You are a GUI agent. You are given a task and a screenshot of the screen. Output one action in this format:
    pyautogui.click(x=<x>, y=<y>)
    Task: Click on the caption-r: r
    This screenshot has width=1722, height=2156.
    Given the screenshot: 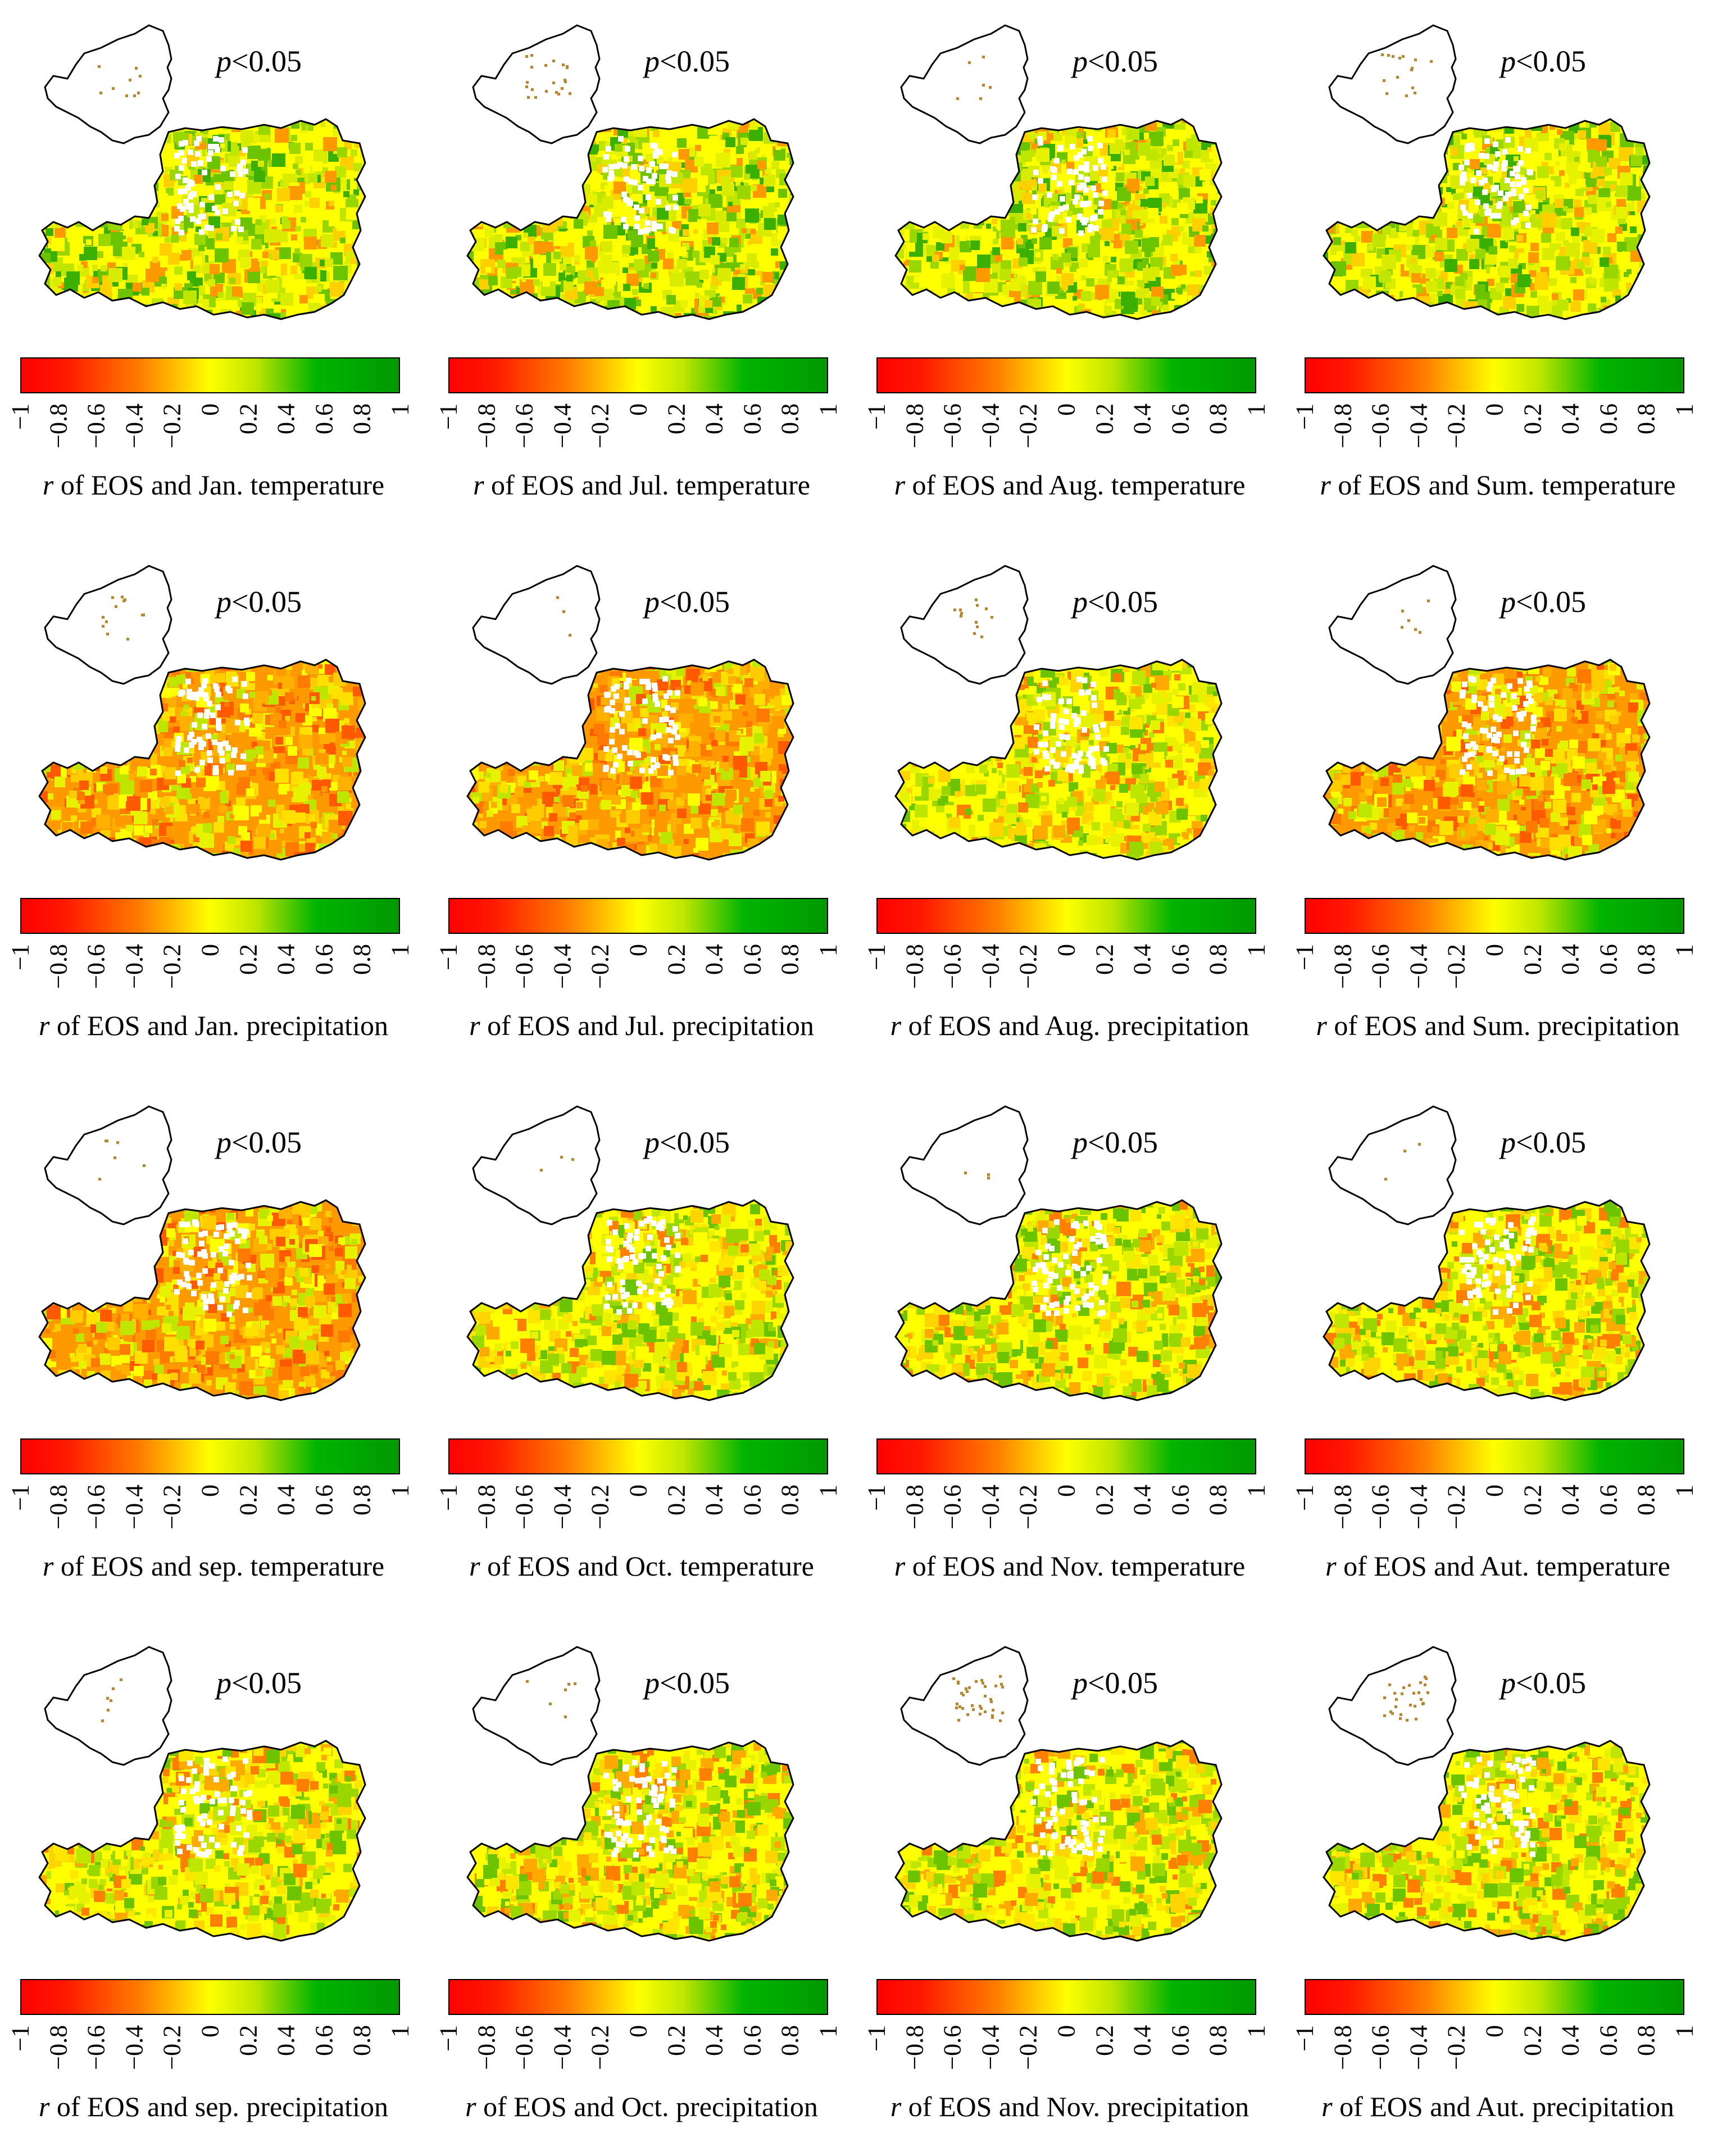 What is the action you would take?
    pyautogui.click(x=478, y=485)
    